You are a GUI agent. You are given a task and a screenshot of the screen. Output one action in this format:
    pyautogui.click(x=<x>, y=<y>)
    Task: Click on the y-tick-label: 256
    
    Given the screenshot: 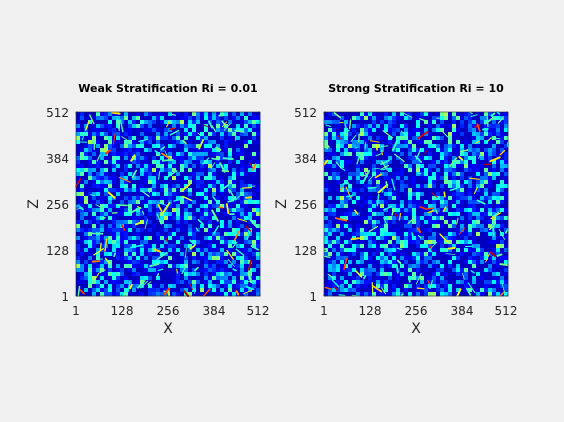 What is the action you would take?
    pyautogui.click(x=305, y=205)
    